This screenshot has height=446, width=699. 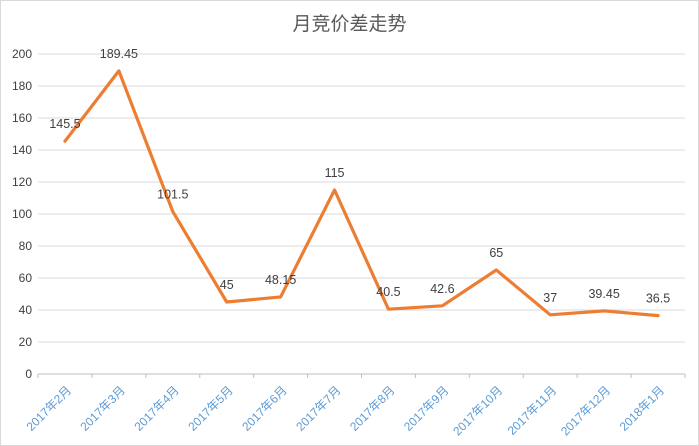 I want to click on y-axis-label: 160, so click(x=22, y=118).